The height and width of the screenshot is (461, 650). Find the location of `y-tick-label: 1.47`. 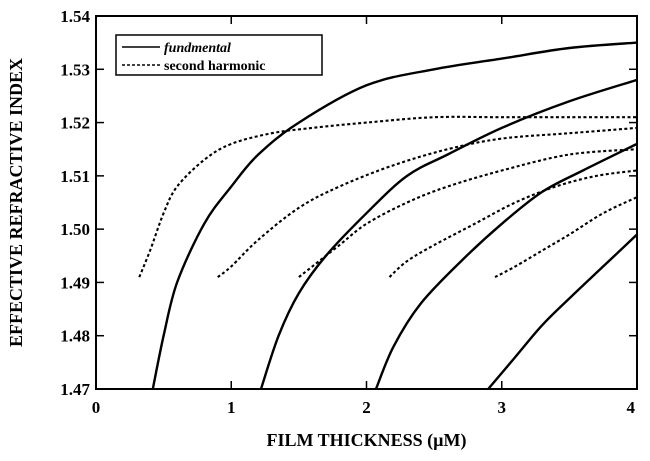

y-tick-label: 1.47 is located at coordinates (75, 389).